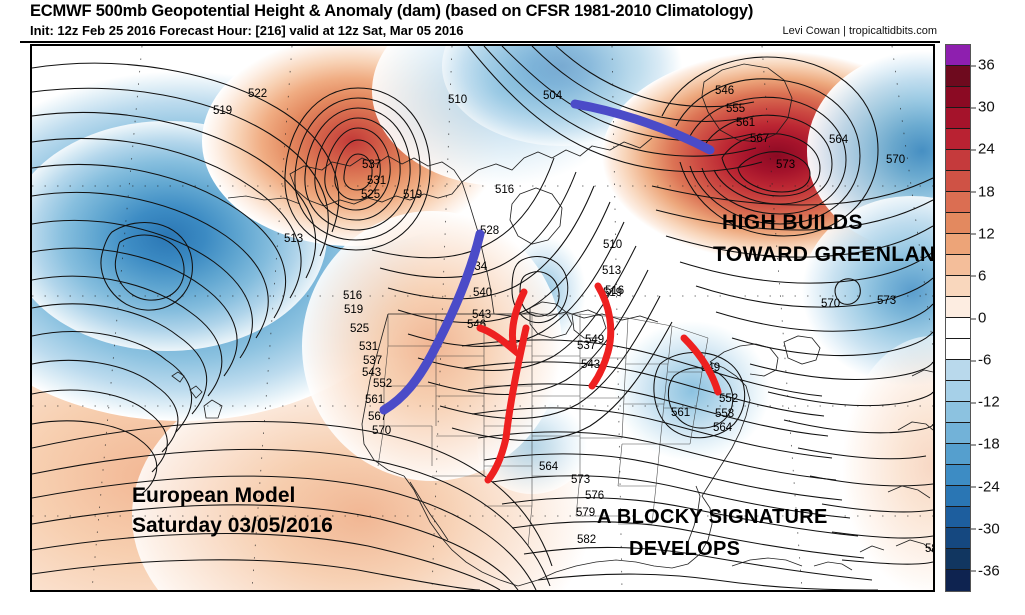 The width and height of the screenshot is (1025, 615). I want to click on colorbar-tick-label: 24, so click(983, 149).